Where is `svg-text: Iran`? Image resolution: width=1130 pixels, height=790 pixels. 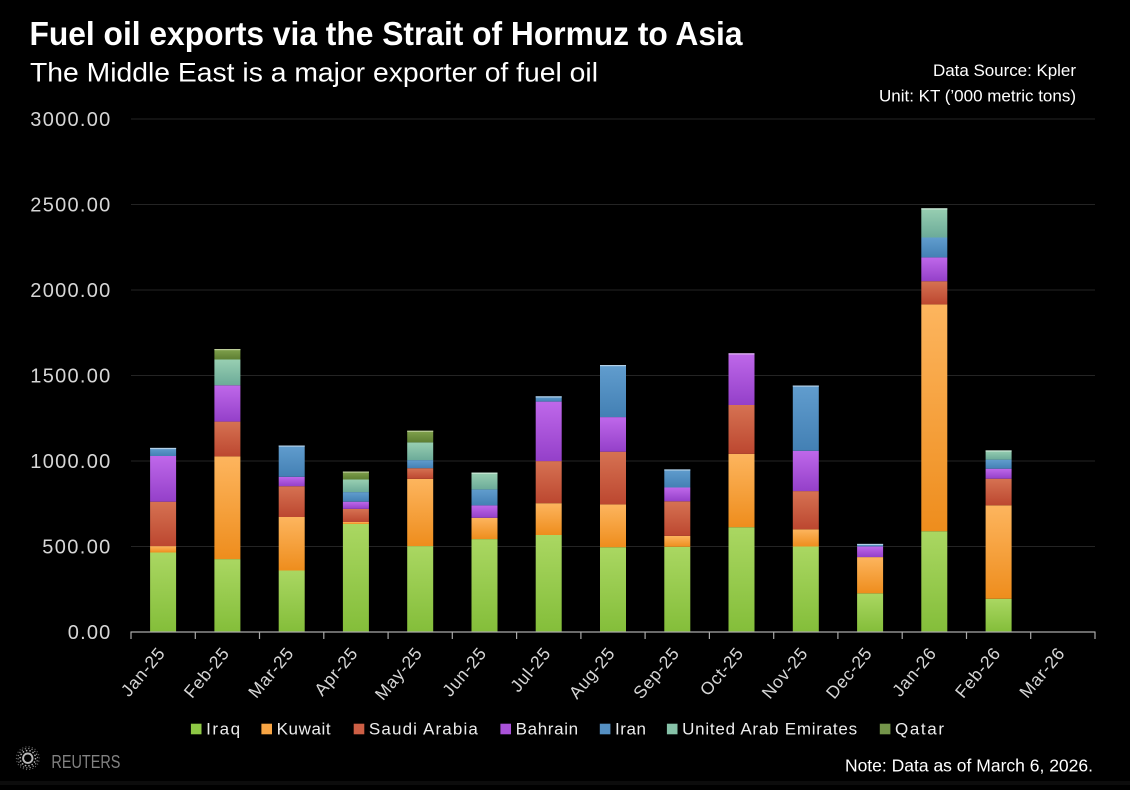 svg-text: Iran is located at coordinates (630, 728).